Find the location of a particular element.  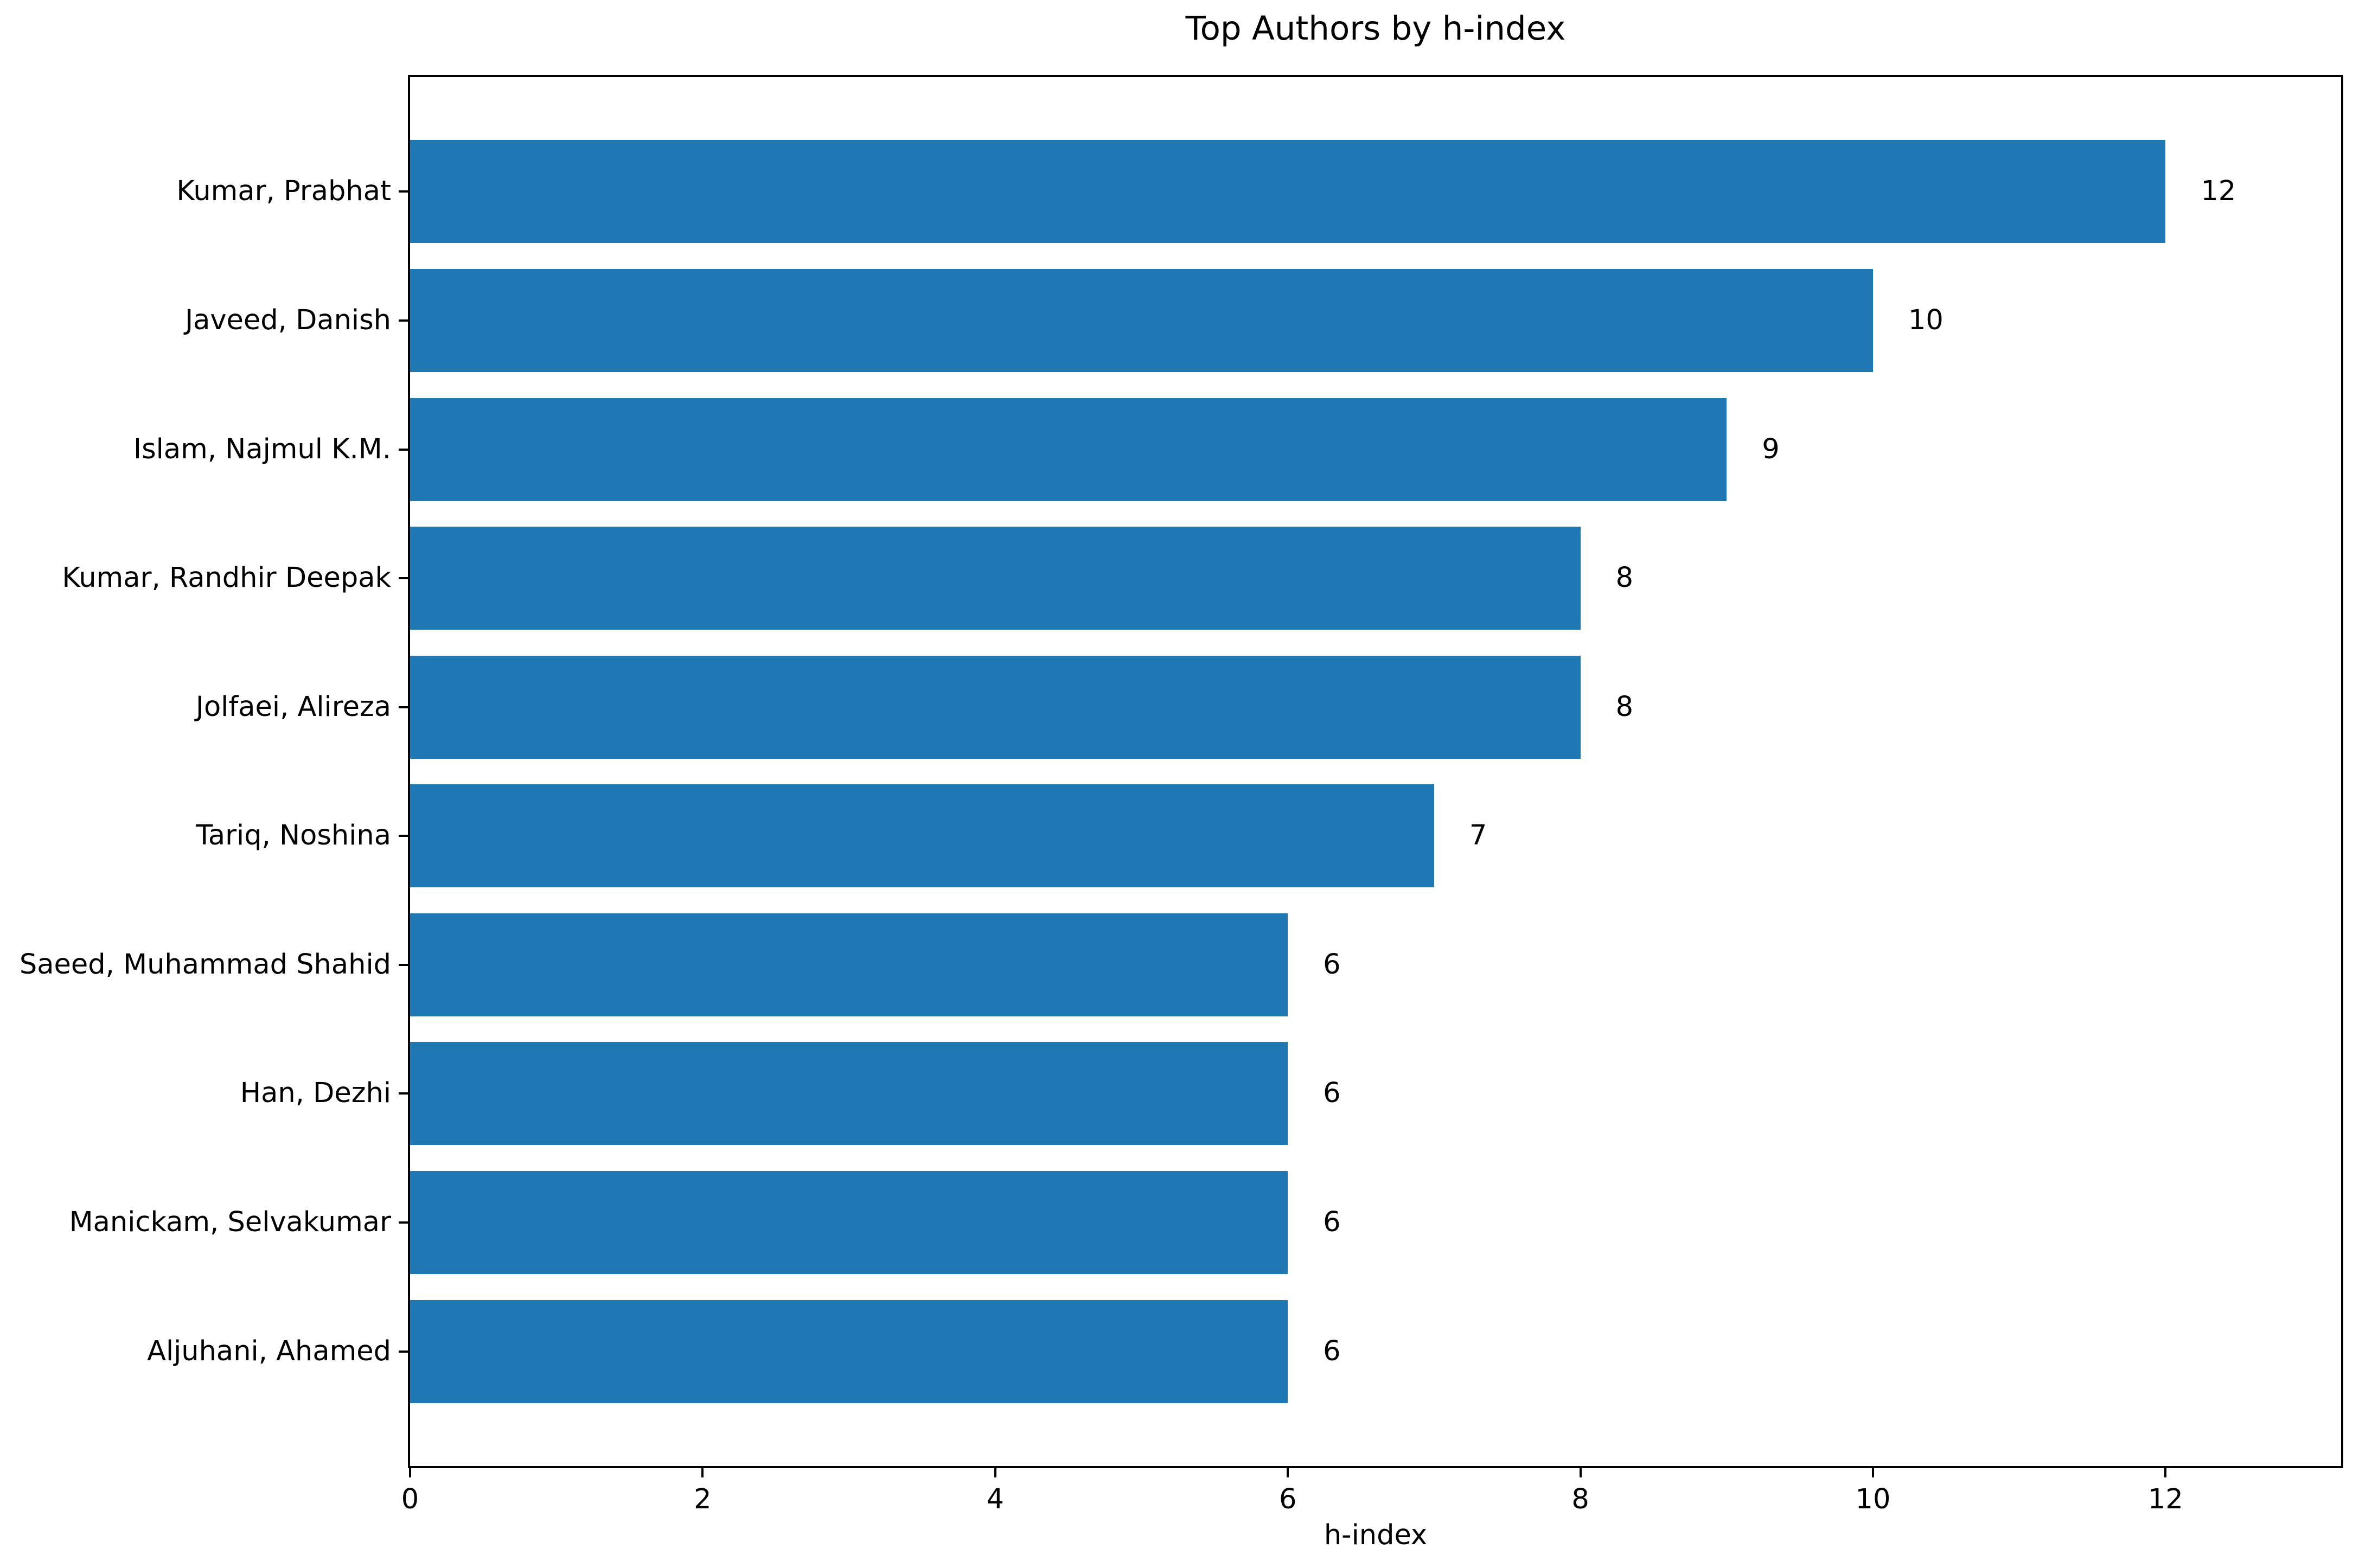

bar-value-label: 7 is located at coordinates (1478, 836).